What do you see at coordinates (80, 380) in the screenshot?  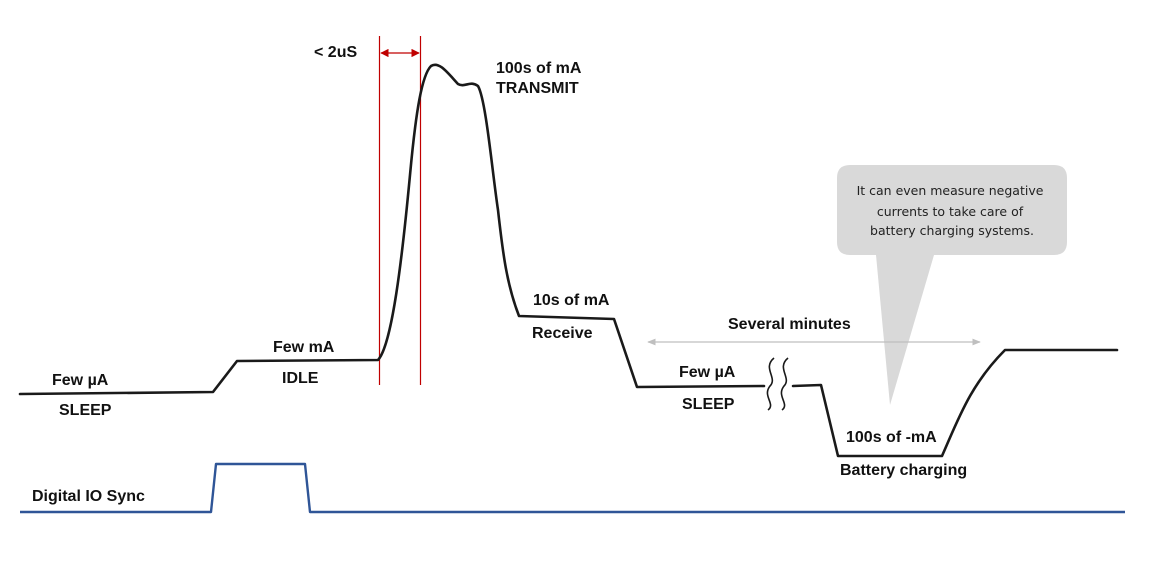 I see `sleep1-value-label: Few µA` at bounding box center [80, 380].